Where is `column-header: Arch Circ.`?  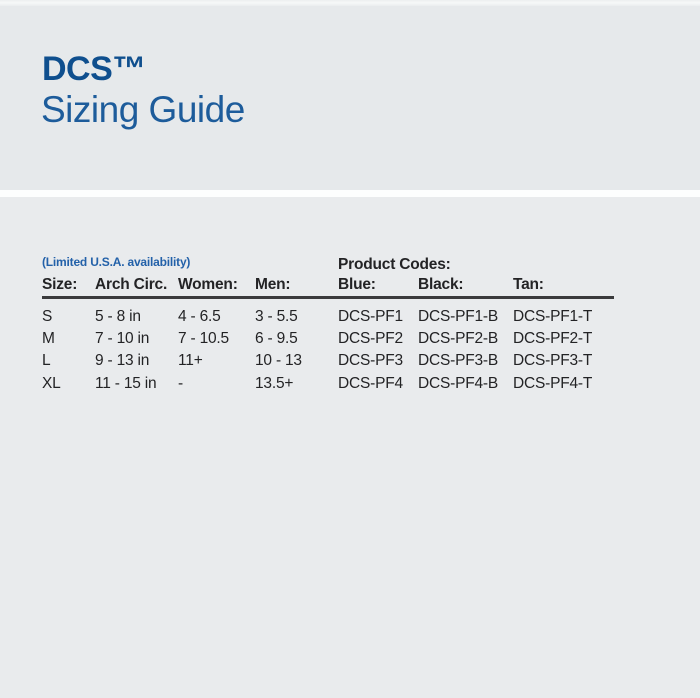
column-header: Arch Circ. is located at coordinates (131, 284).